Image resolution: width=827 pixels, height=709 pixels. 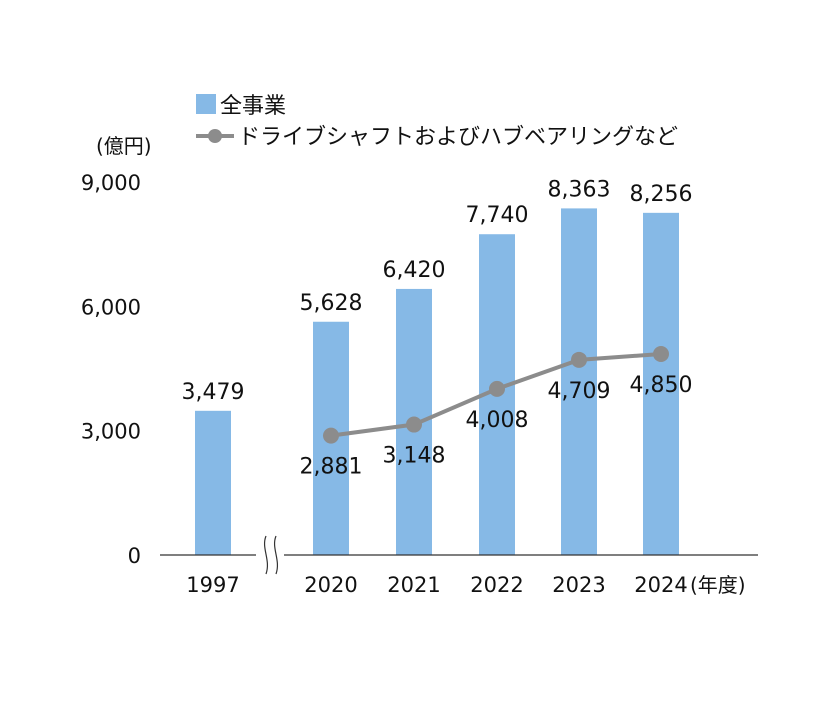 What do you see at coordinates (497, 215) in the screenshot?
I see `bar-data-label: 7,740` at bounding box center [497, 215].